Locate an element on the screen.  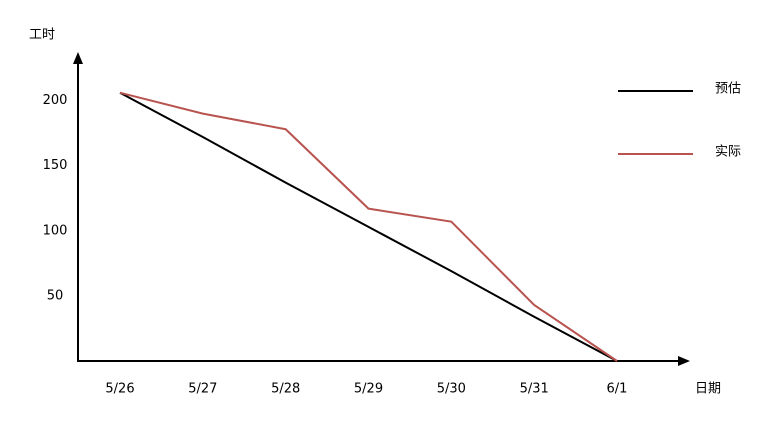
x-tick-label: 5/26 is located at coordinates (119, 389).